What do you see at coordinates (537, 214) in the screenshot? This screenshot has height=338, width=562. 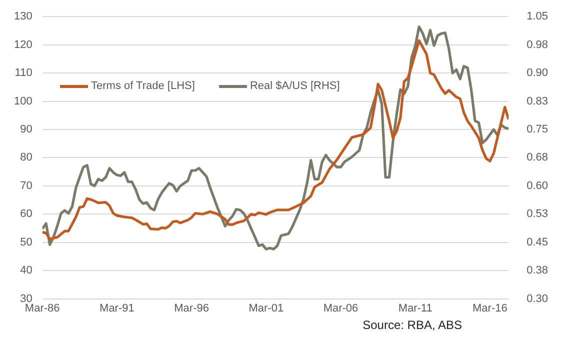 I see `y2-tick-label: 0.53` at bounding box center [537, 214].